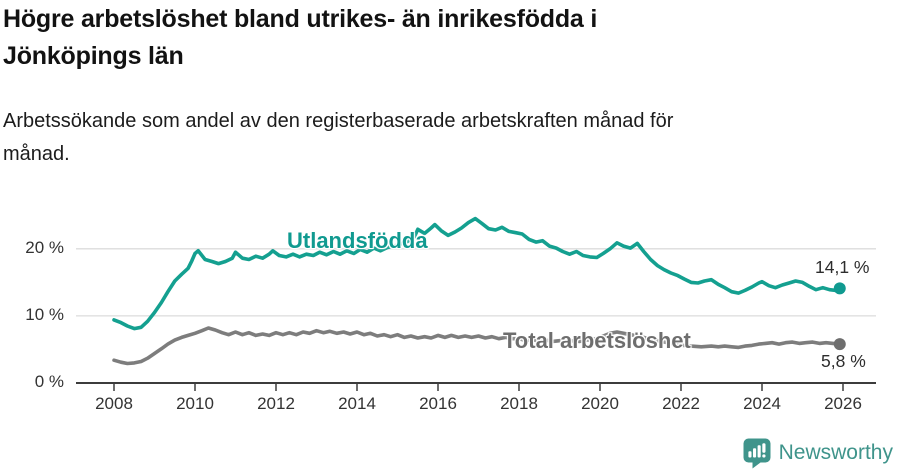 The width and height of the screenshot is (900, 474). Describe the element at coordinates (757, 453) in the screenshot. I see `newsworthy-bubble-chart-icon` at that location.